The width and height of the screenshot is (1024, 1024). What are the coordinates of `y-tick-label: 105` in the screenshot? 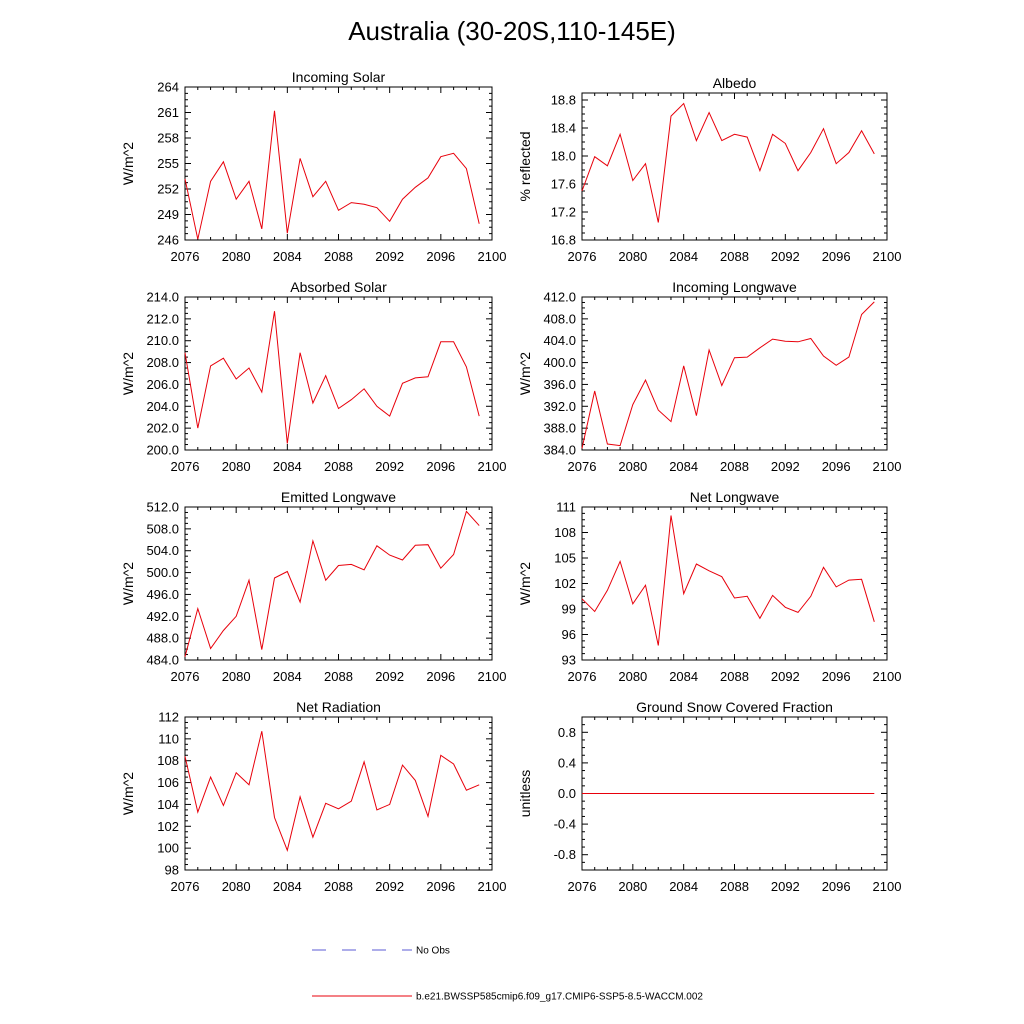 It's located at (565, 558).